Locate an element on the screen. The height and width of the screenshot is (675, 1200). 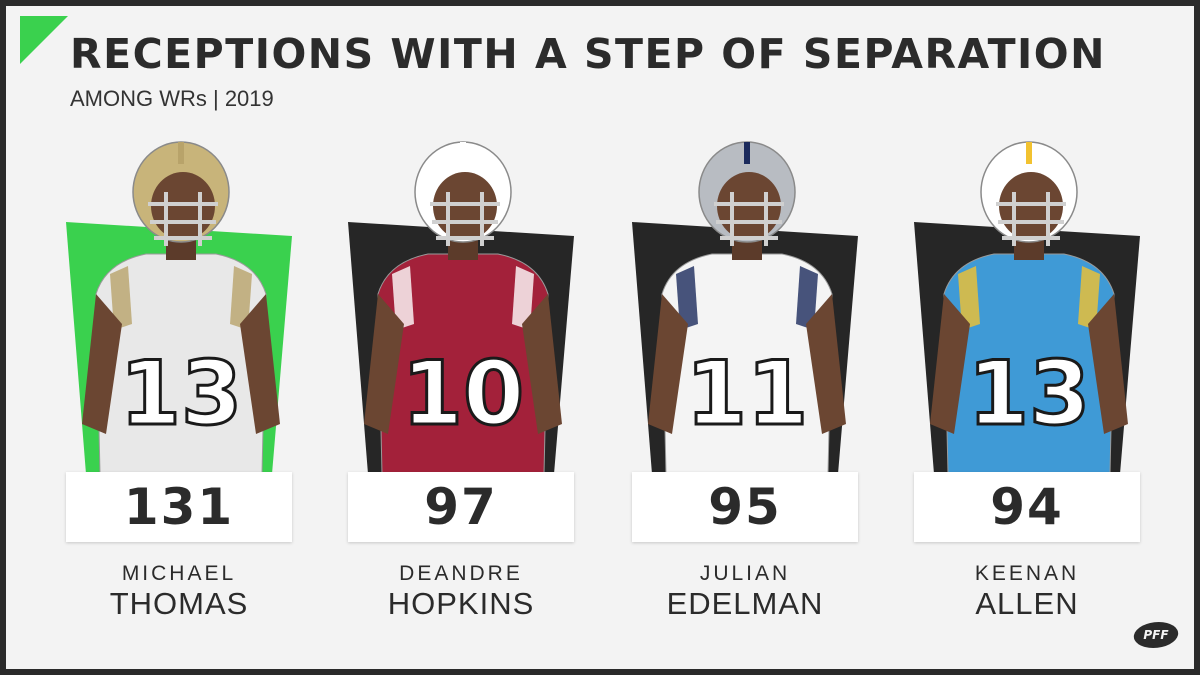
value-box: 97 is located at coordinates (461, 507).